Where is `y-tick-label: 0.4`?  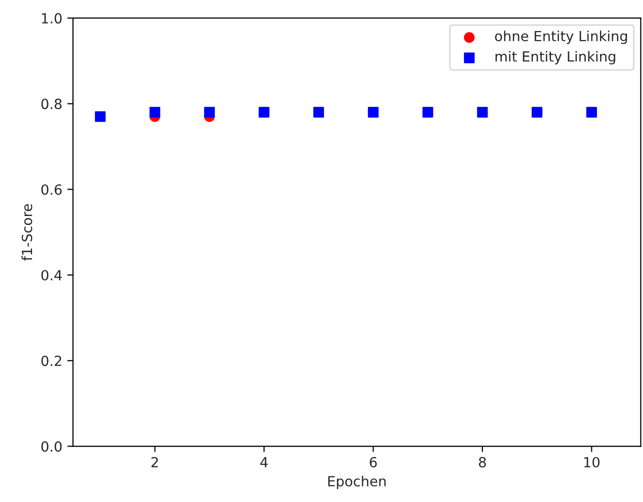
y-tick-label: 0.4 is located at coordinates (51, 275).